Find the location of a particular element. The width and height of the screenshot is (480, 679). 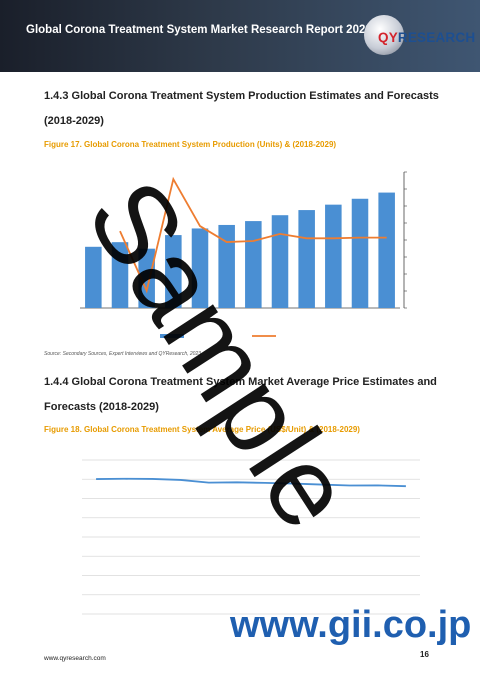

average-price-line is located at coordinates (251, 482).